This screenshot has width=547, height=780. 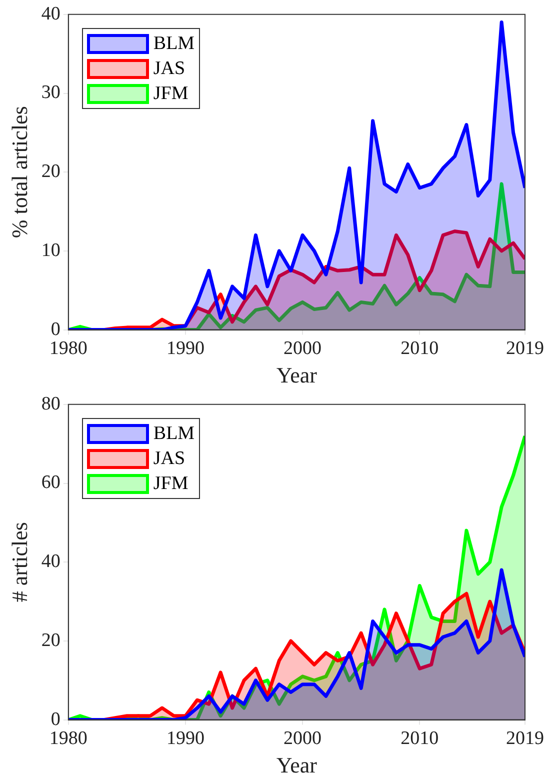 I want to click on y-axis-title: # articles, so click(x=19, y=562).